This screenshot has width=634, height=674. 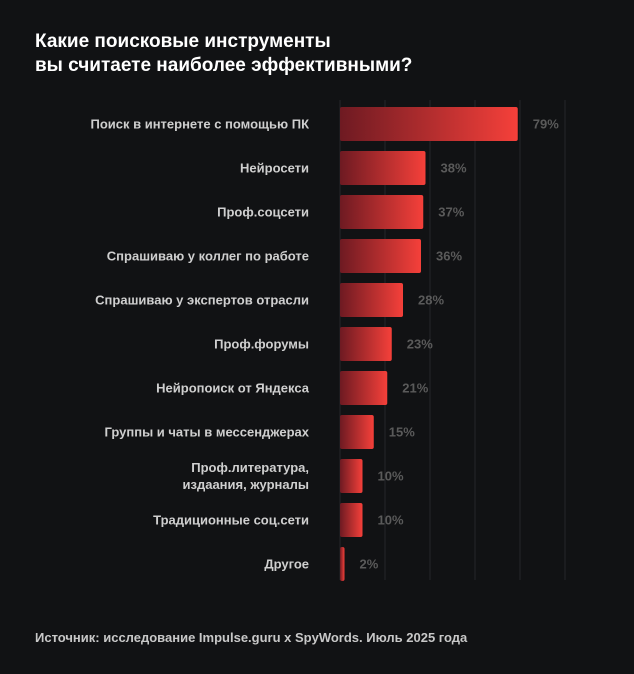 I want to click on category-label: Другое, so click(x=286, y=564).